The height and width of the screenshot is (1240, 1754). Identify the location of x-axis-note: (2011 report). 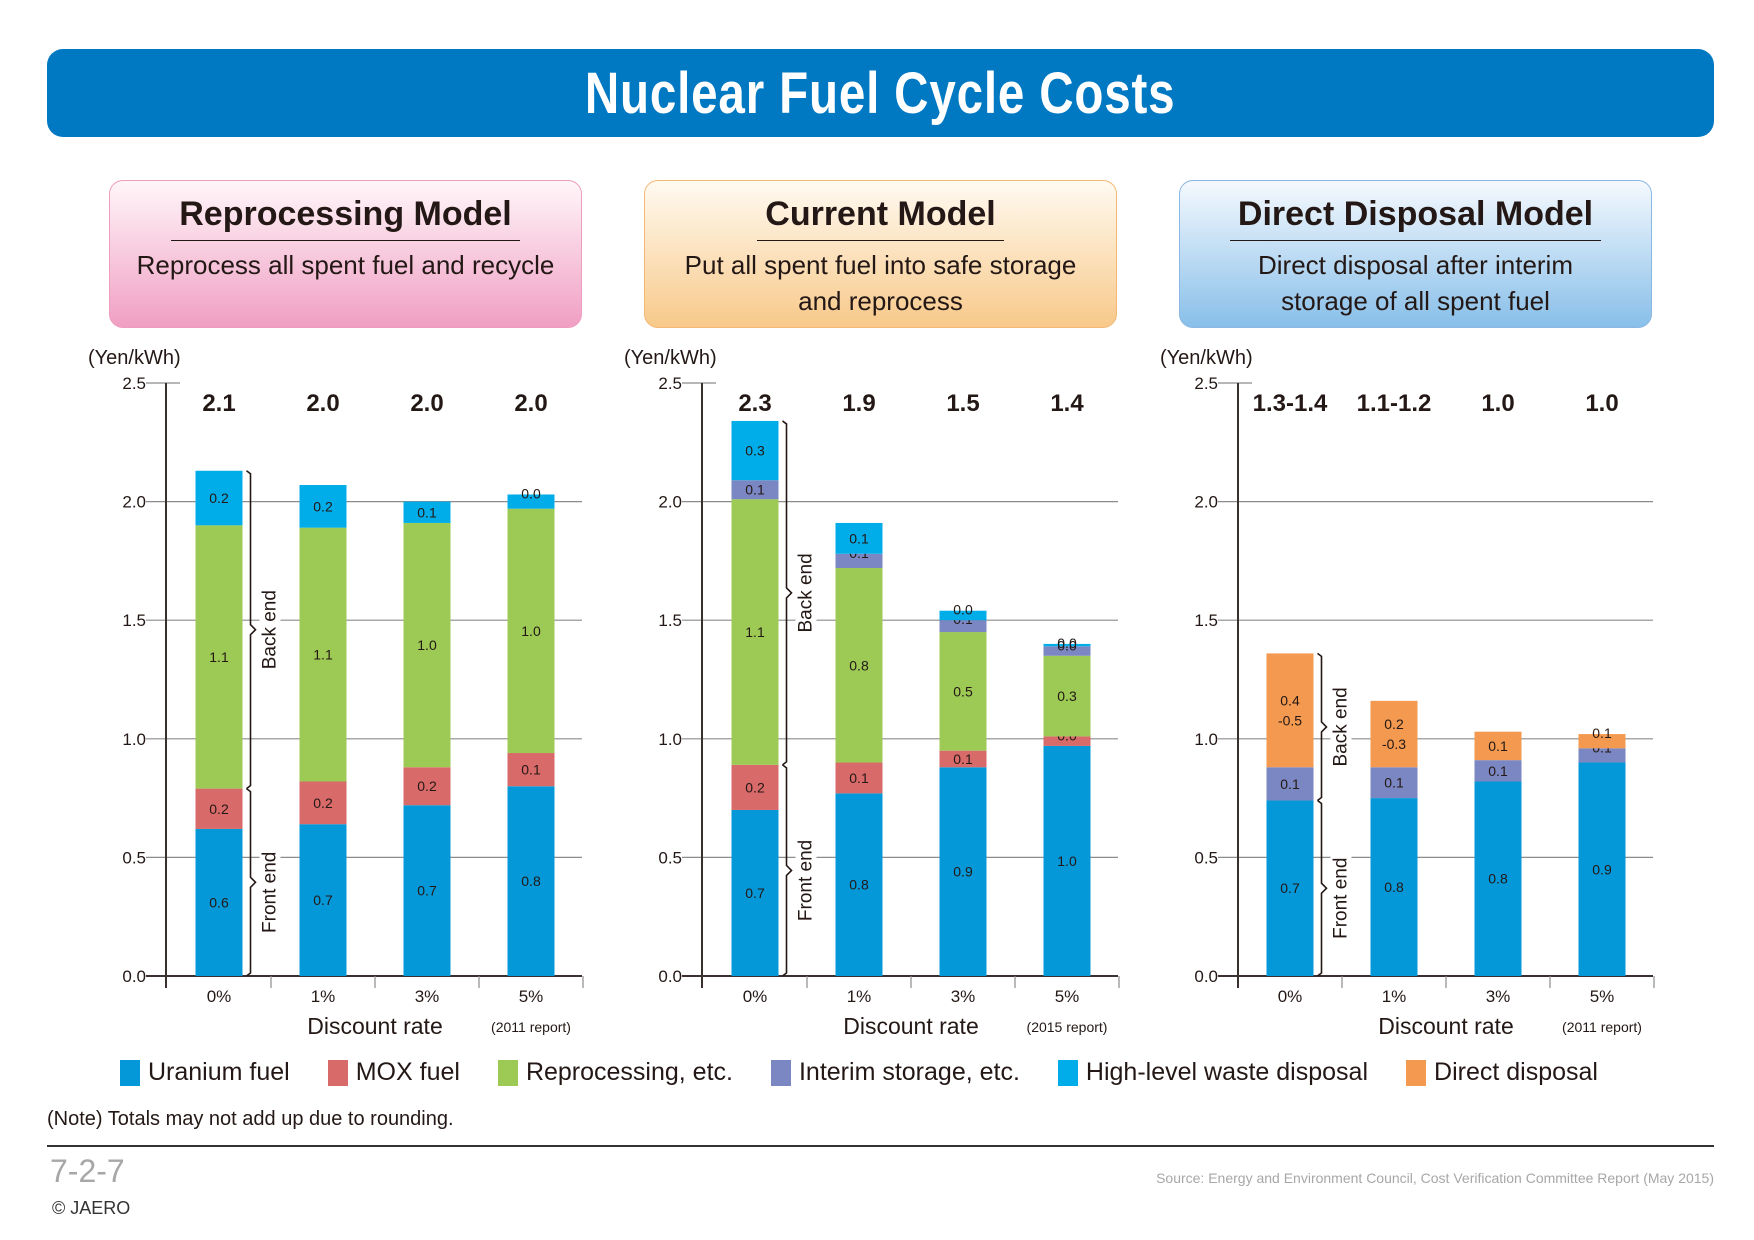
(1602, 1027).